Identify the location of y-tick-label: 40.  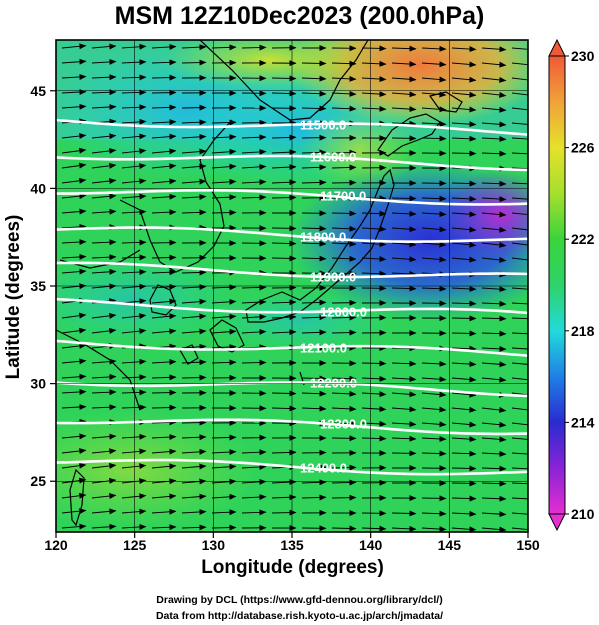
(38, 188).